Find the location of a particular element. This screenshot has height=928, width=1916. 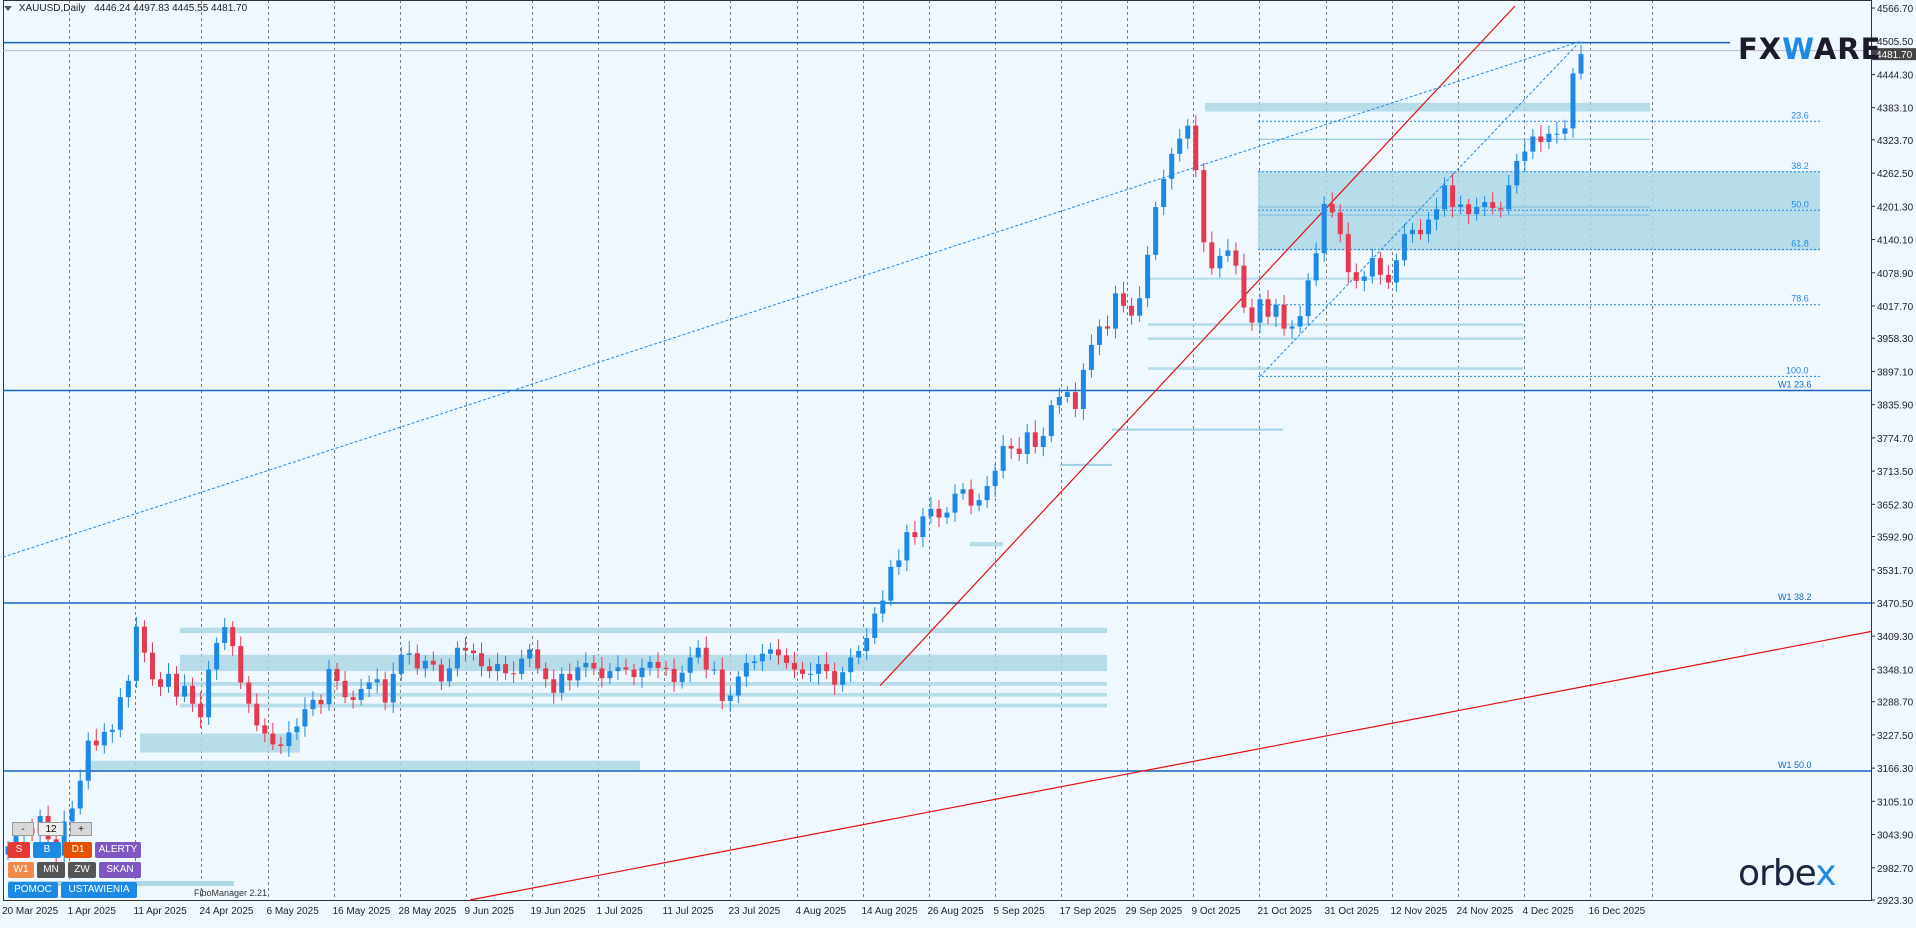

symbol-name: XAUUSD,Daily is located at coordinates (52, 8).